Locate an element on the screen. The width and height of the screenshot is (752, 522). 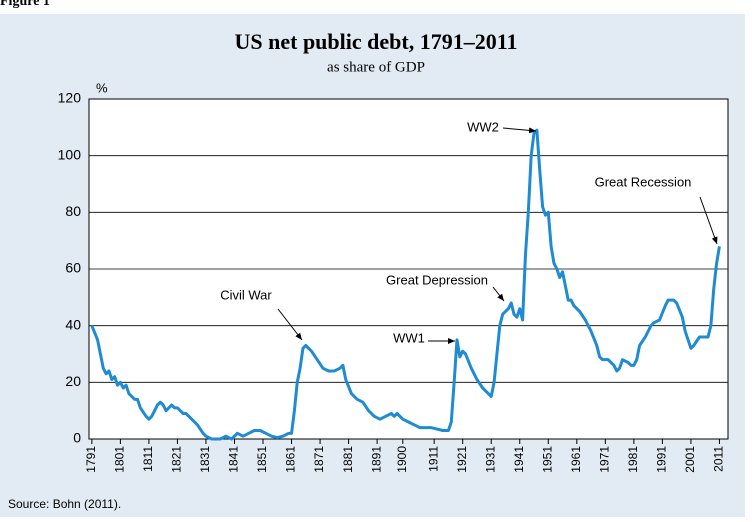
x-tick-label: 1921 is located at coordinates (462, 459).